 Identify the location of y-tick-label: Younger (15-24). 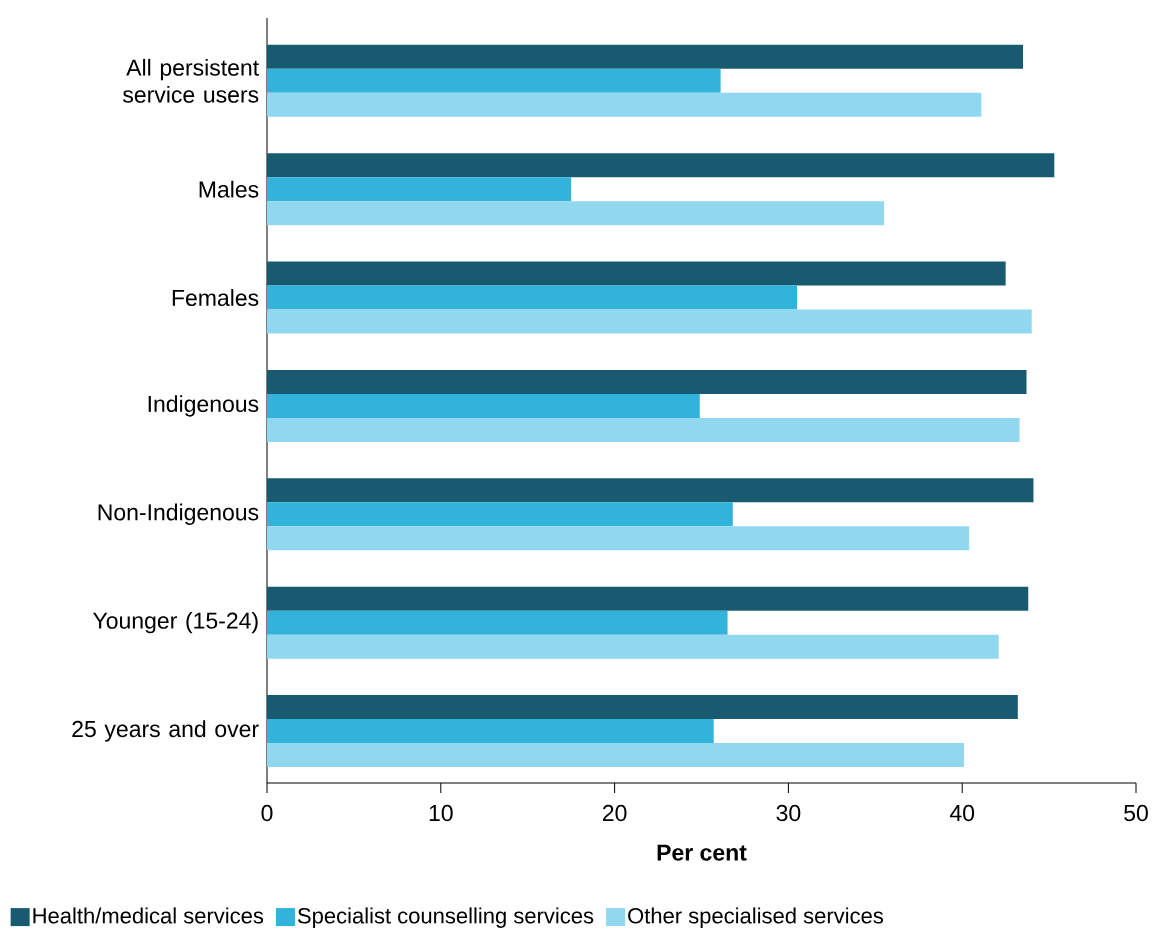
(175, 622).